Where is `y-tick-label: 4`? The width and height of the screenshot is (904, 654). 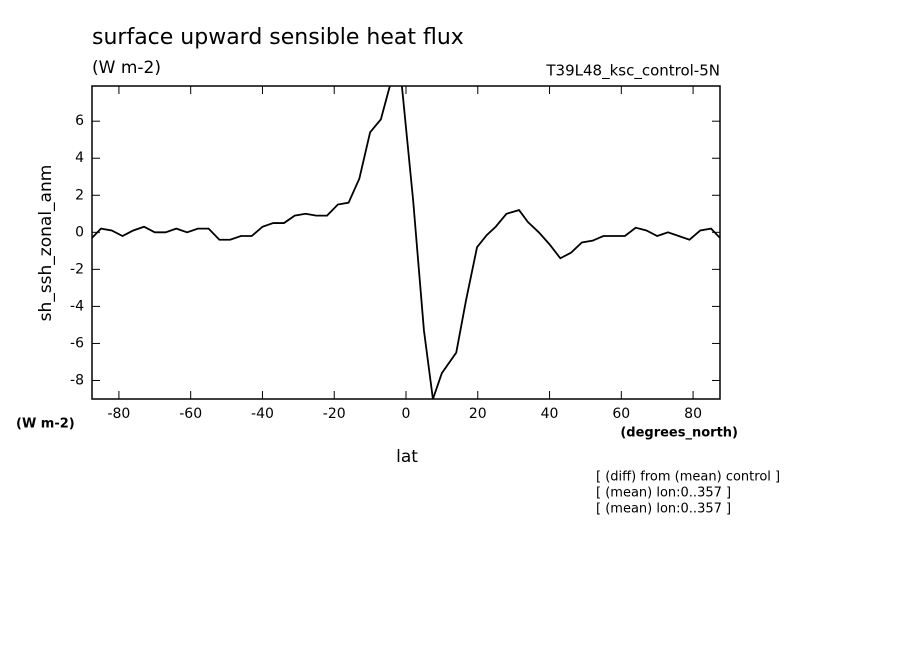
y-tick-label: 4 is located at coordinates (79, 158).